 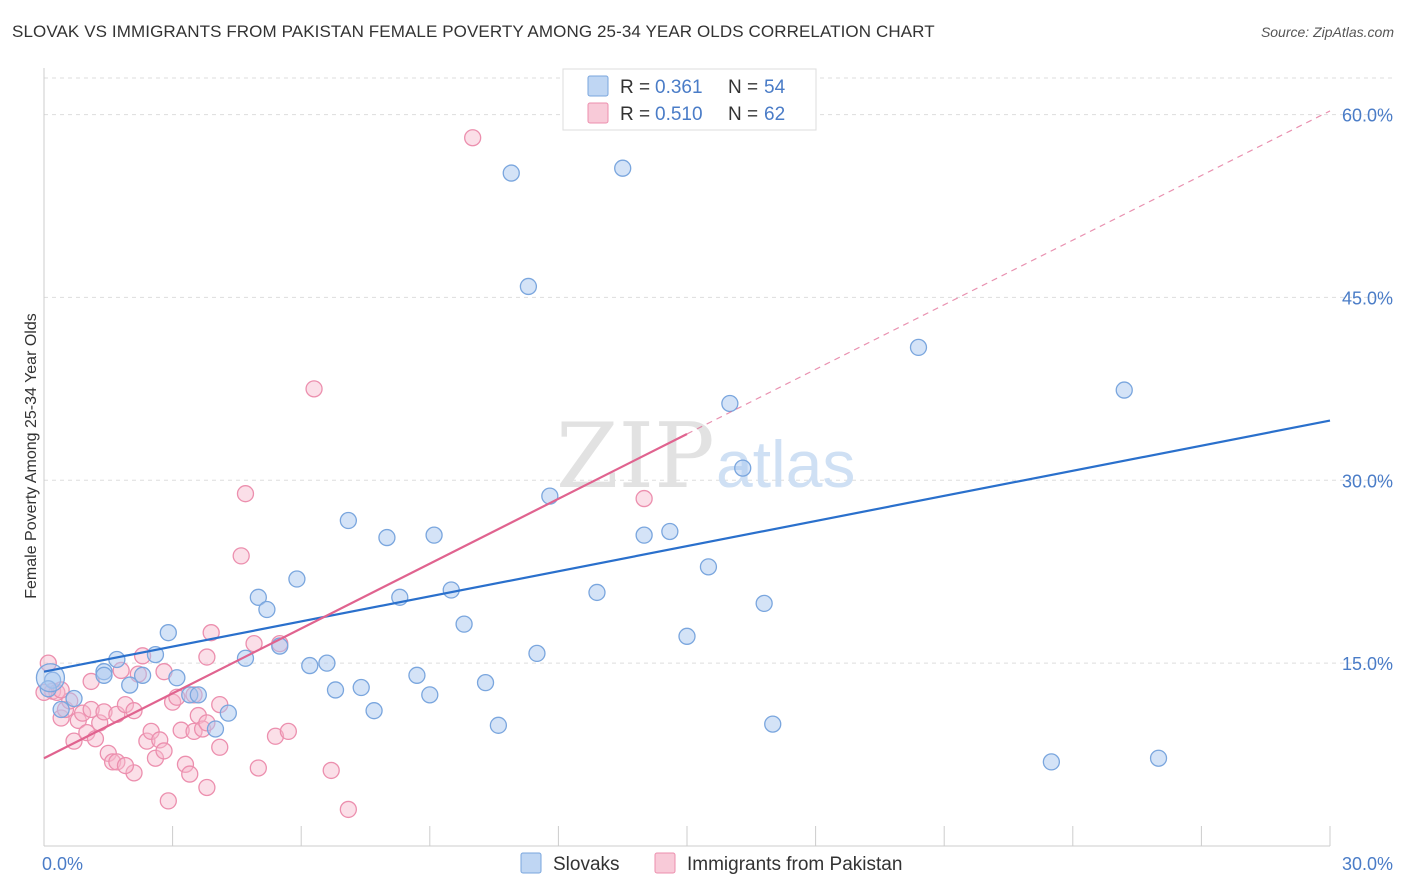 What do you see at coordinates (1367, 116) in the screenshot?
I see `y-tick-label: 60.0%` at bounding box center [1367, 116].